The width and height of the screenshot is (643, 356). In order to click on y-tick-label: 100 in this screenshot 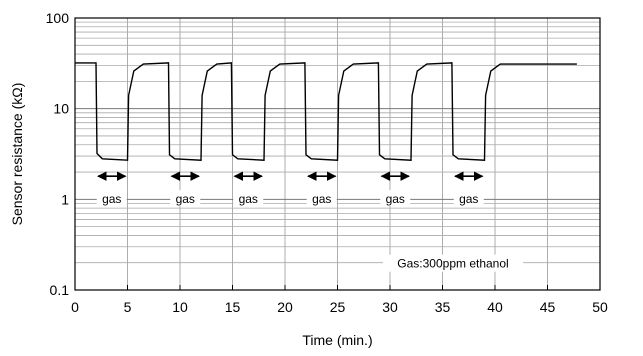, I will do `click(58, 18)`.